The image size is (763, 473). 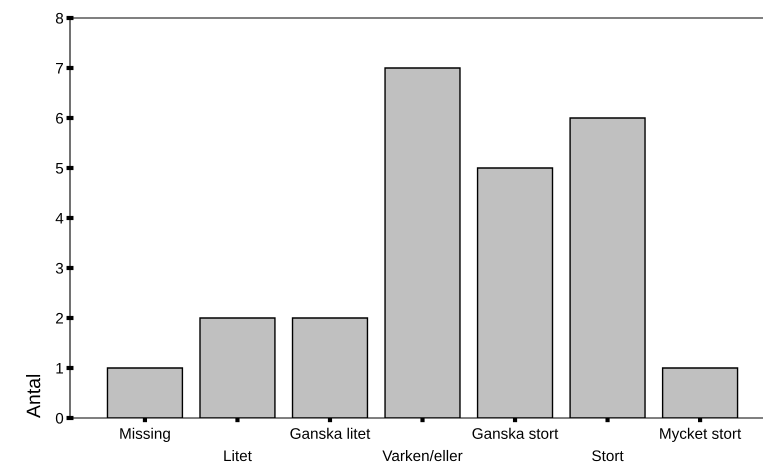 I want to click on y-tick-label: 4, so click(x=60, y=218).